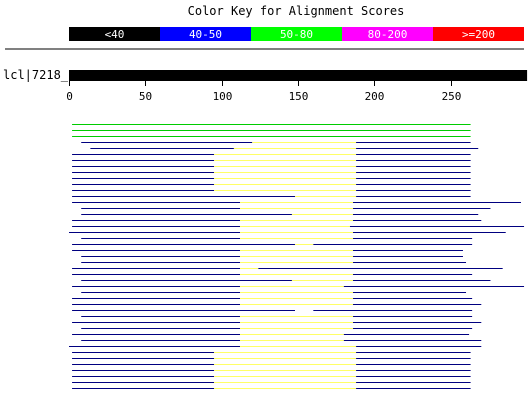 The image size is (529, 409). Describe the element at coordinates (296, 11) in the screenshot. I see `color-key-title: Color Key for Alignment Scores` at that location.